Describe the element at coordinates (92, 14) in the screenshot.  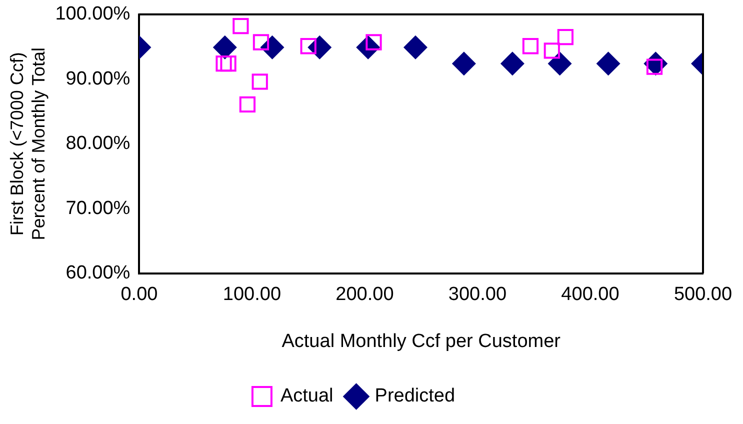
I see `y-tick-label: 100.00%` at that location.